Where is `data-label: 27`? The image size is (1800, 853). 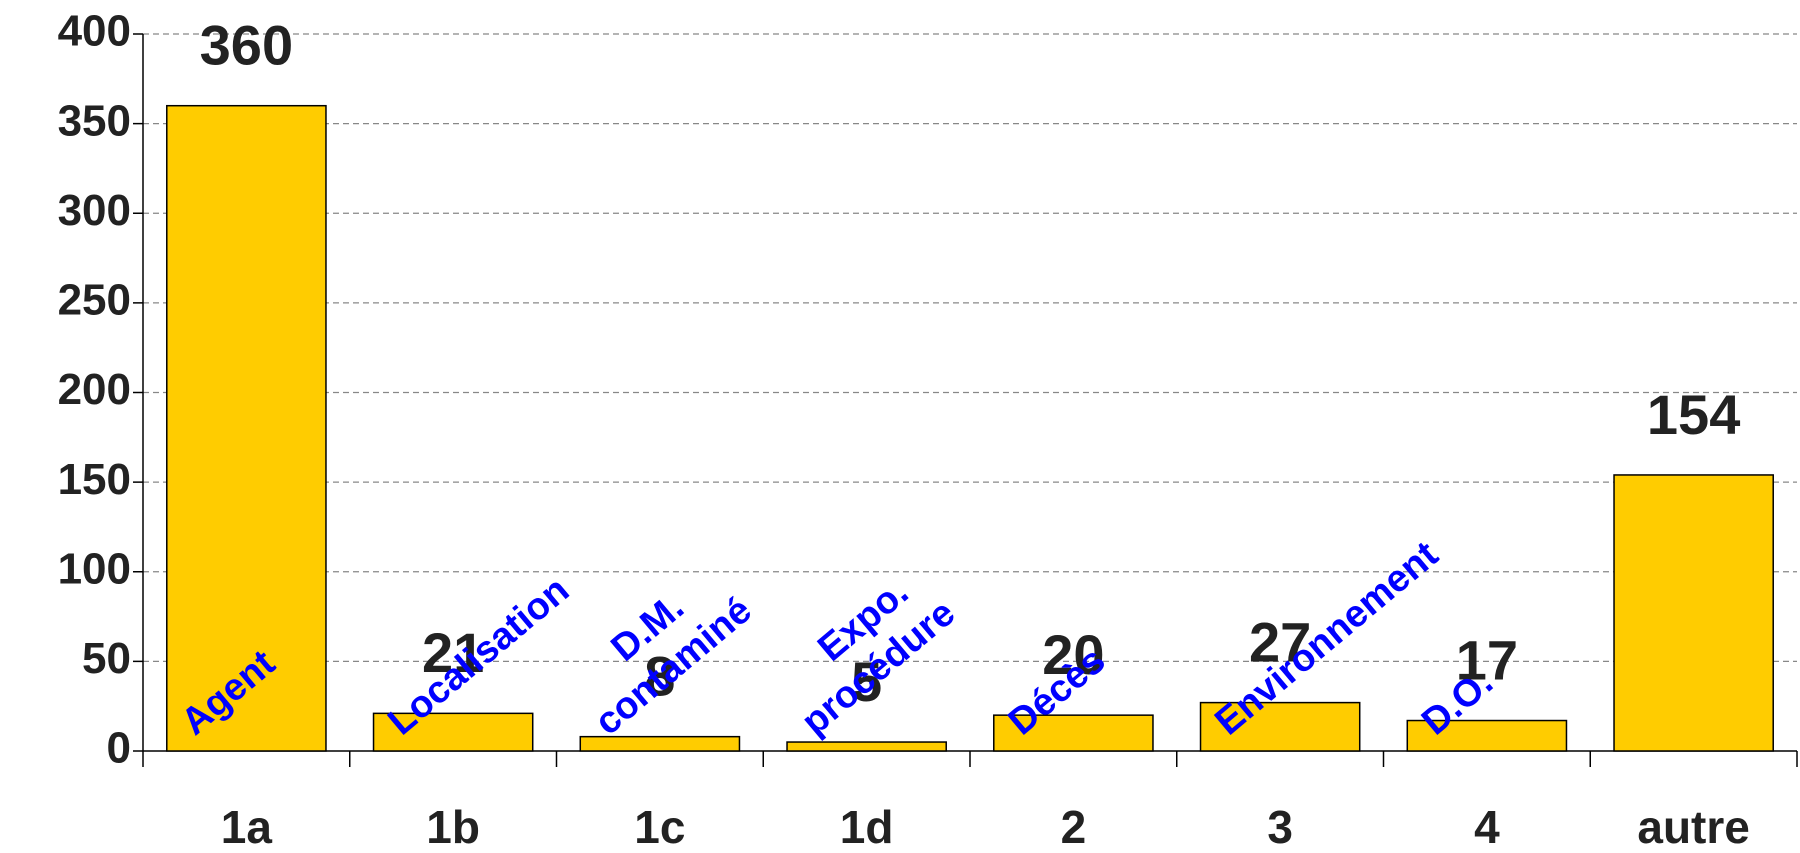
data-label: 27 is located at coordinates (1280, 641).